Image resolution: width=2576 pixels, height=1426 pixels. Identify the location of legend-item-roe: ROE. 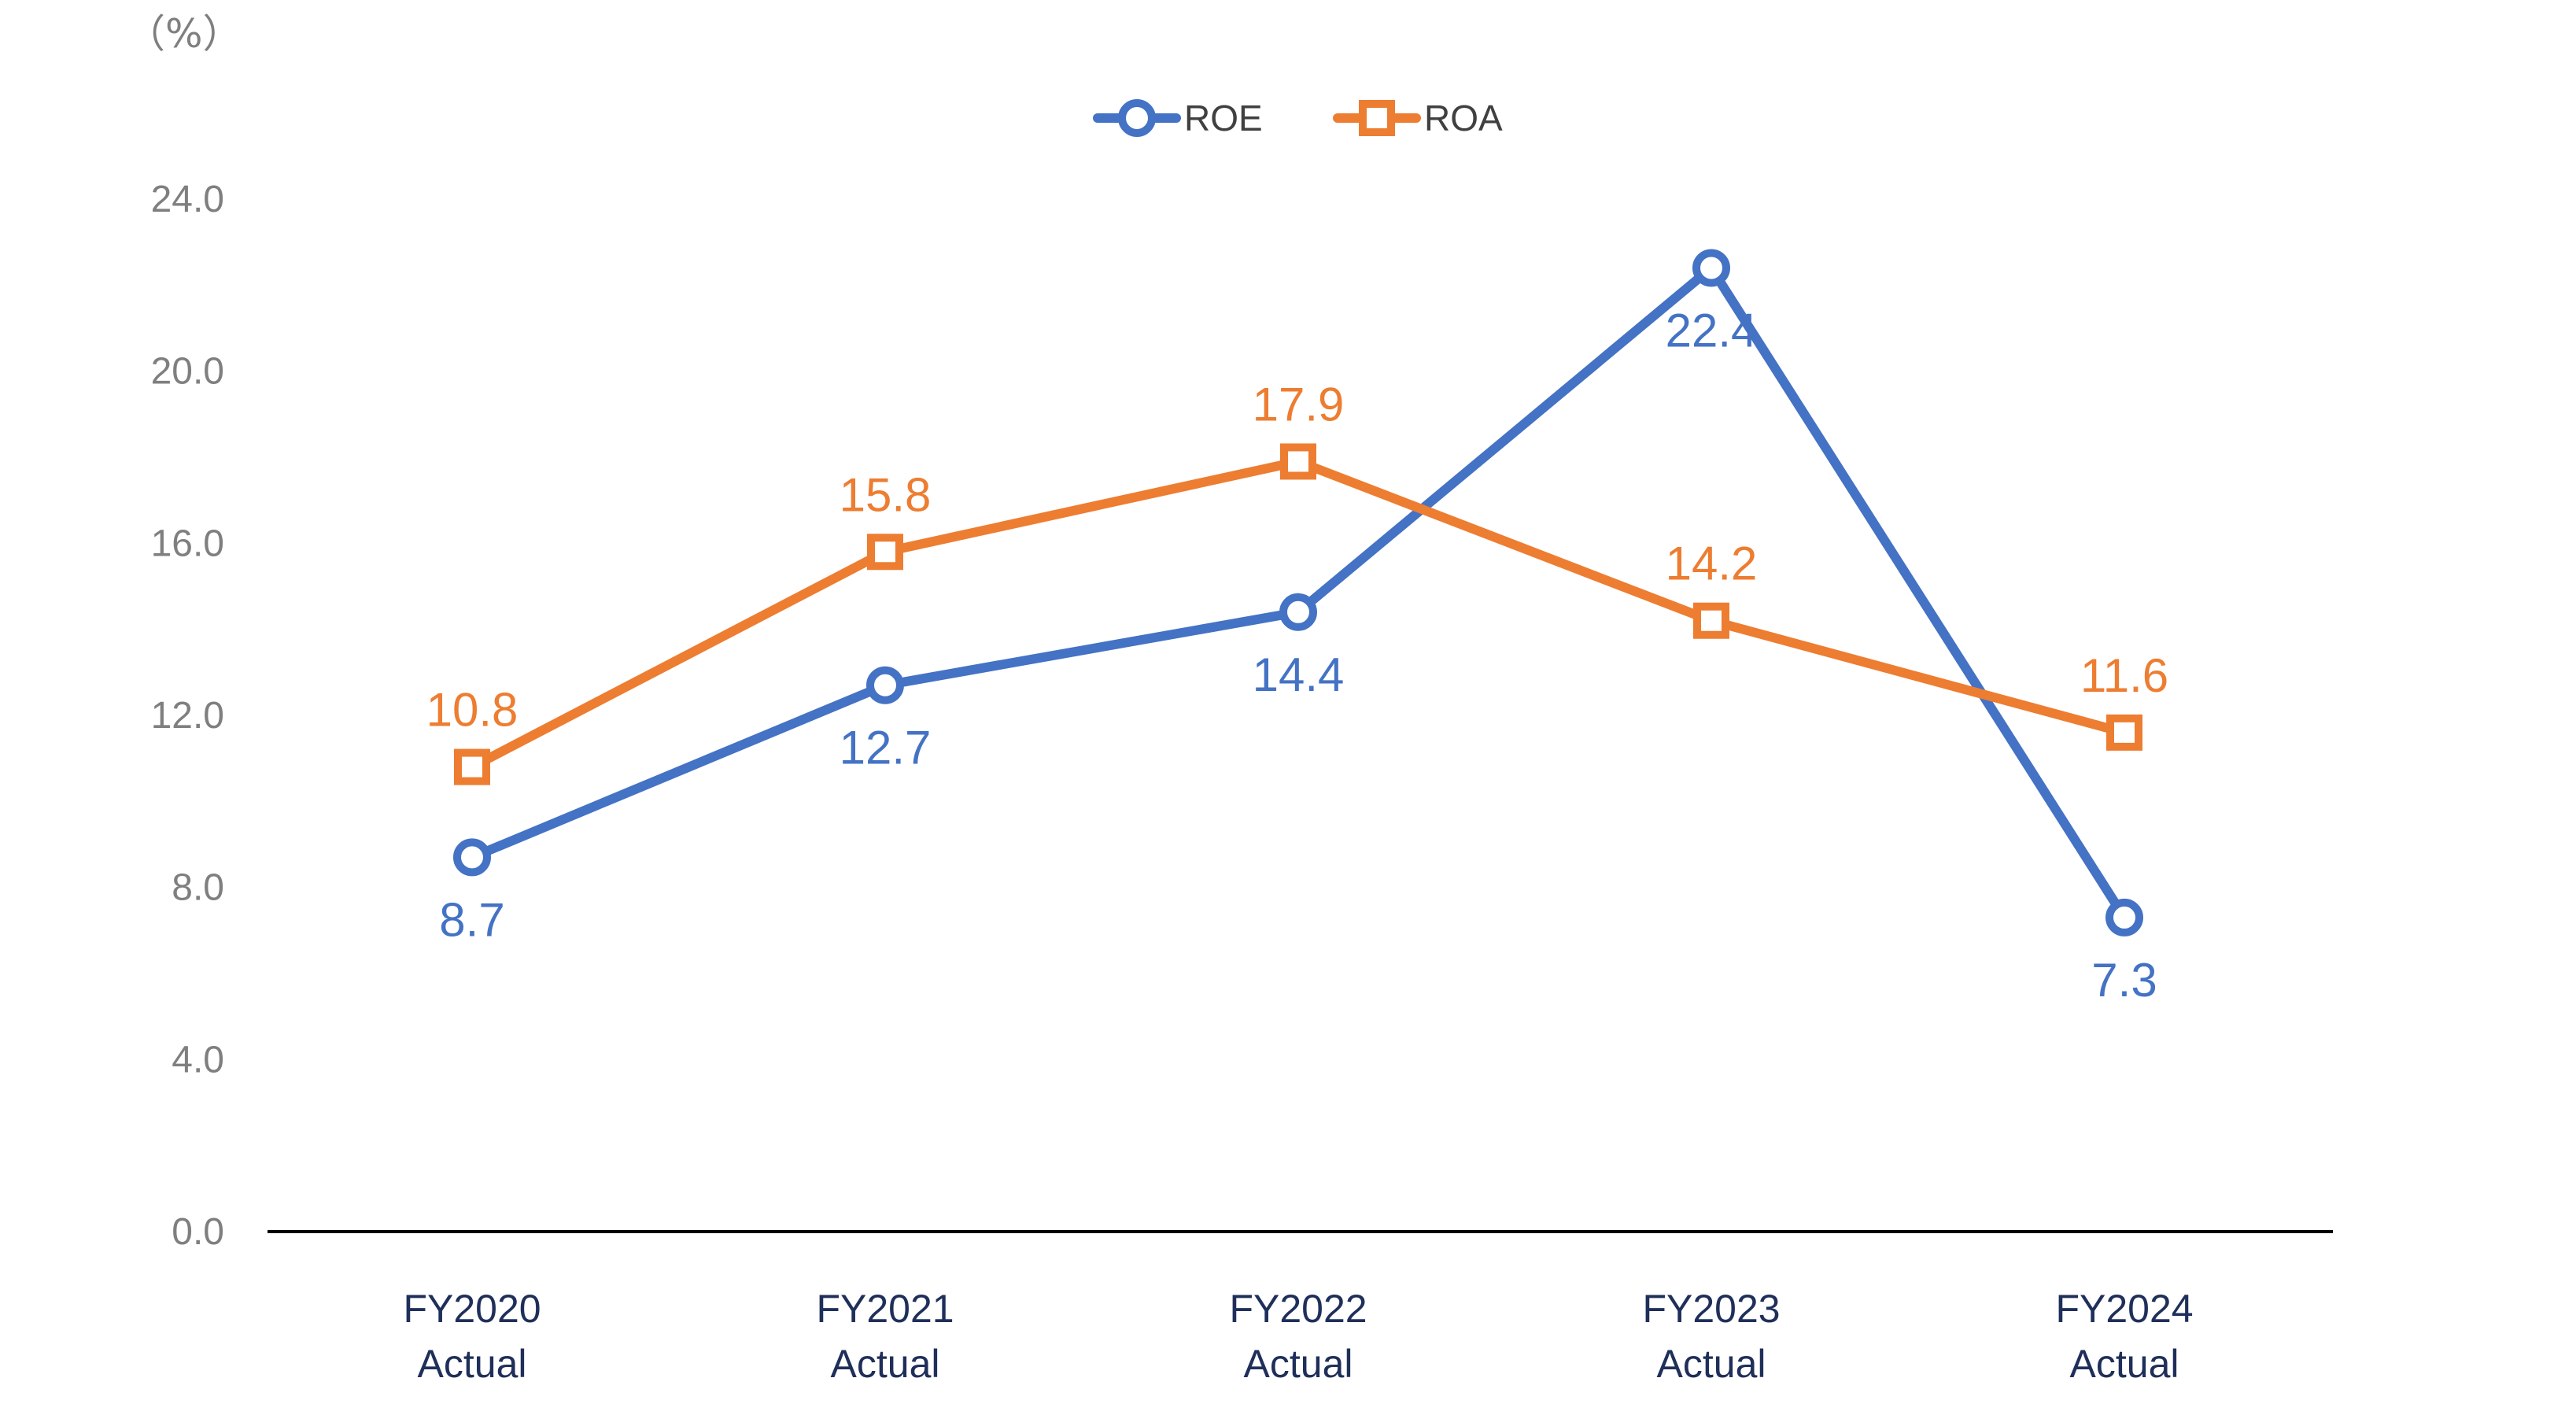
(1178, 118).